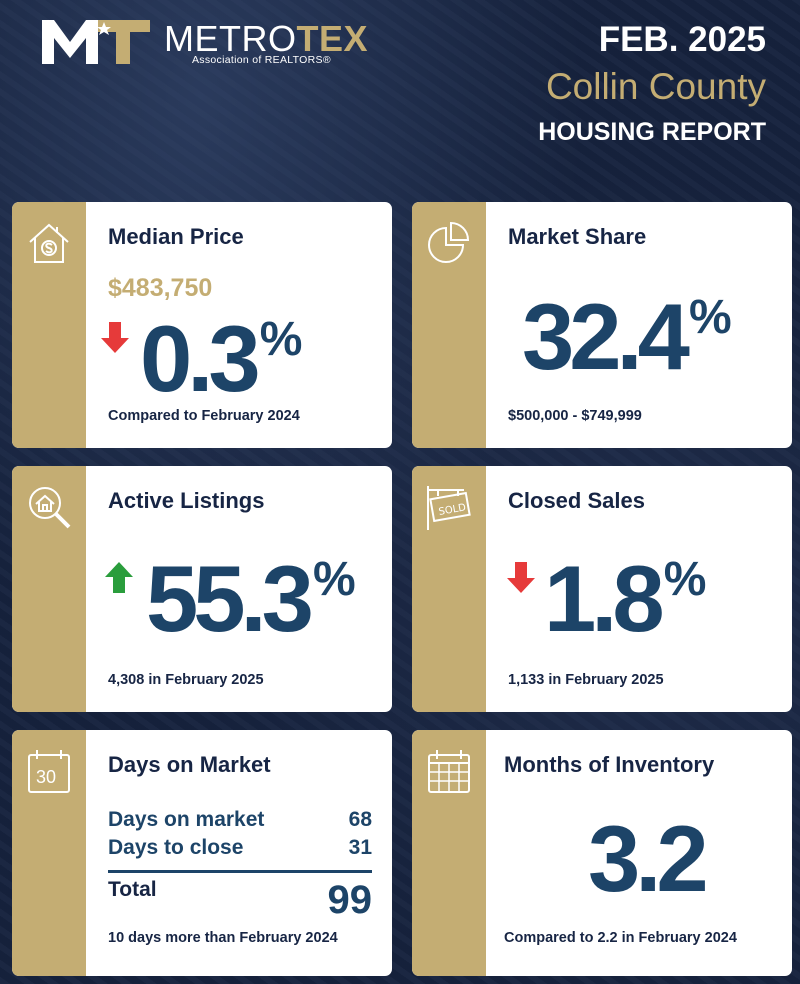  I want to click on market-share-value: 32.4%, so click(627, 337).